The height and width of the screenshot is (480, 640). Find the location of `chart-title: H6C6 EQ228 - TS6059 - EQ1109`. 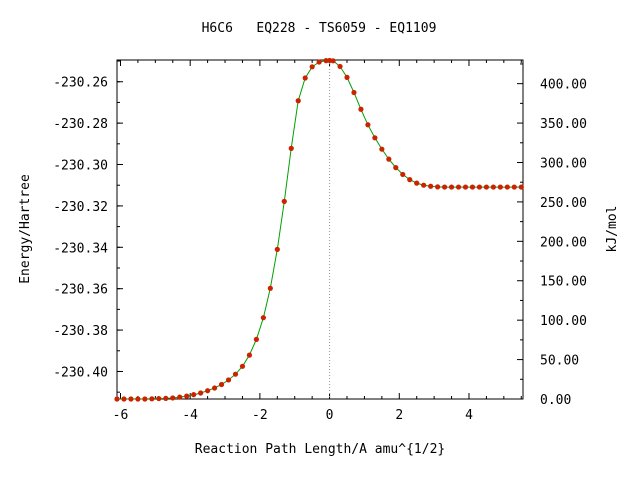

chart-title: H6C6 EQ228 - TS6059 - EQ1109 is located at coordinates (319, 28).